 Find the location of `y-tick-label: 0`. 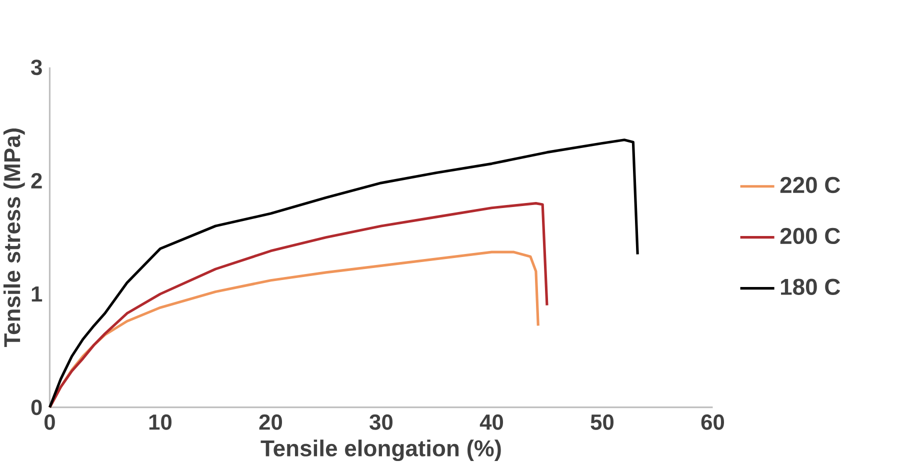

y-tick-label: 0 is located at coordinates (36, 408).